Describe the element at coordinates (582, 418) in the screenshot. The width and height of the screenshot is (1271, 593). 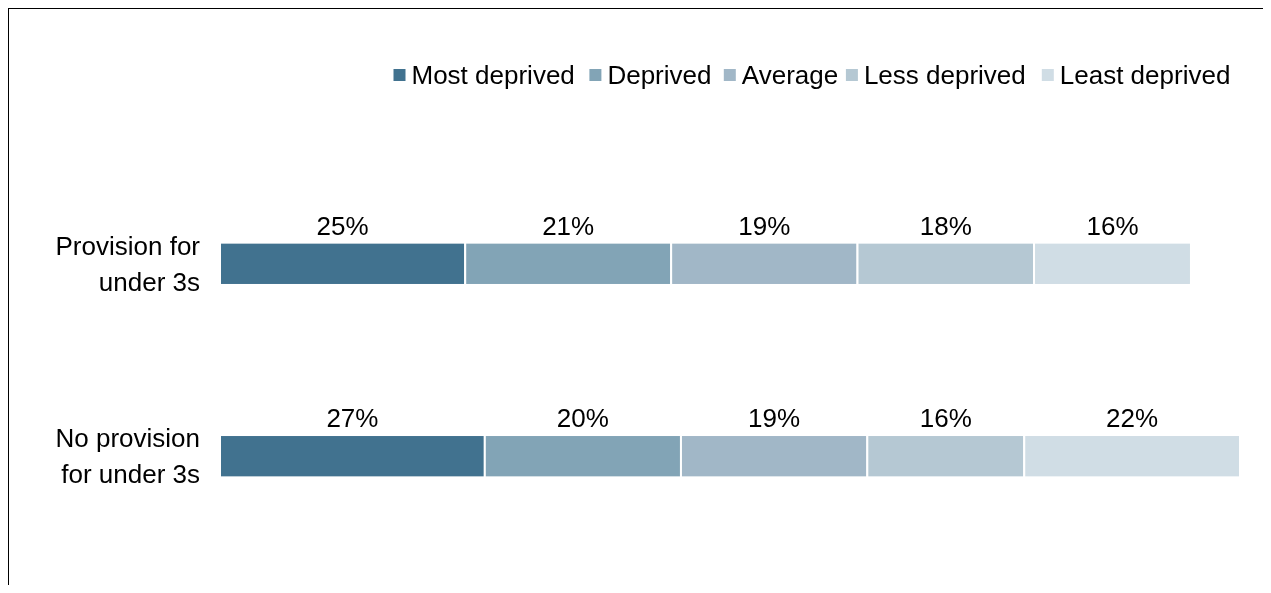
I see `data-label: 20%` at that location.